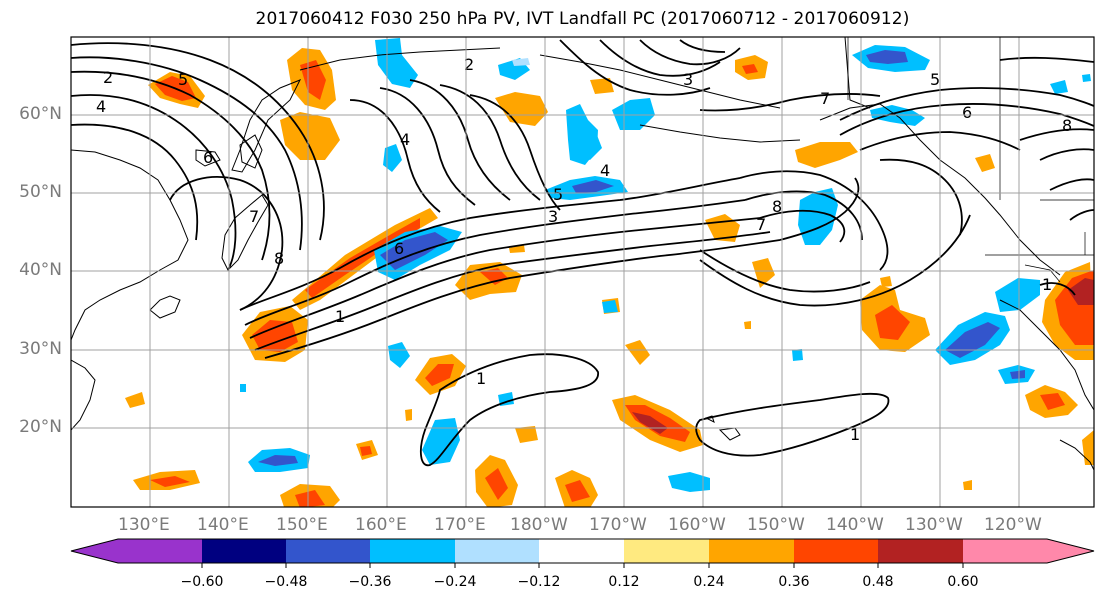 Image resolution: width=1105 pixels, height=601 pixels. I want to click on colorbar-tick-label: 0.48, so click(878, 582).